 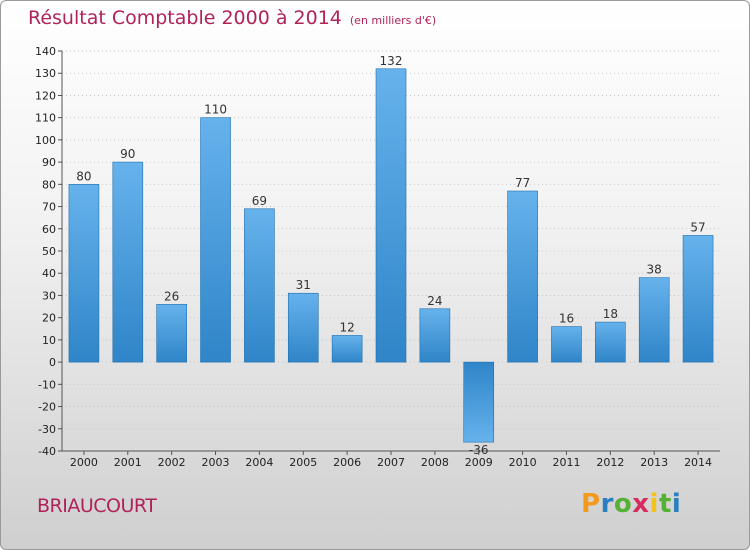 I want to click on bar-2011, so click(x=566, y=344).